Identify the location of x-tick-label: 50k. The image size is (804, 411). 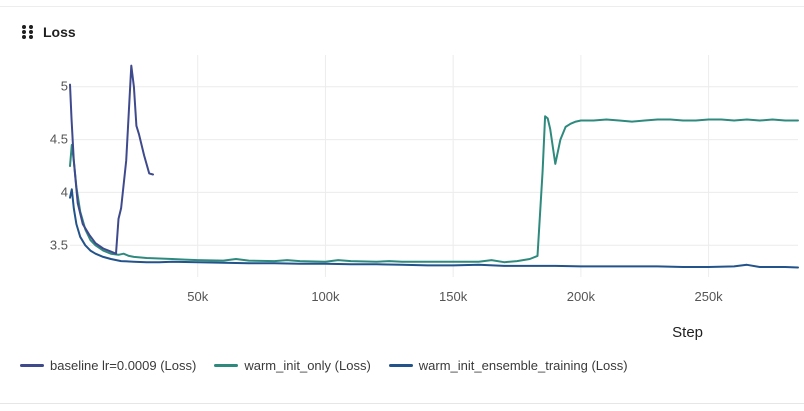
(197, 296).